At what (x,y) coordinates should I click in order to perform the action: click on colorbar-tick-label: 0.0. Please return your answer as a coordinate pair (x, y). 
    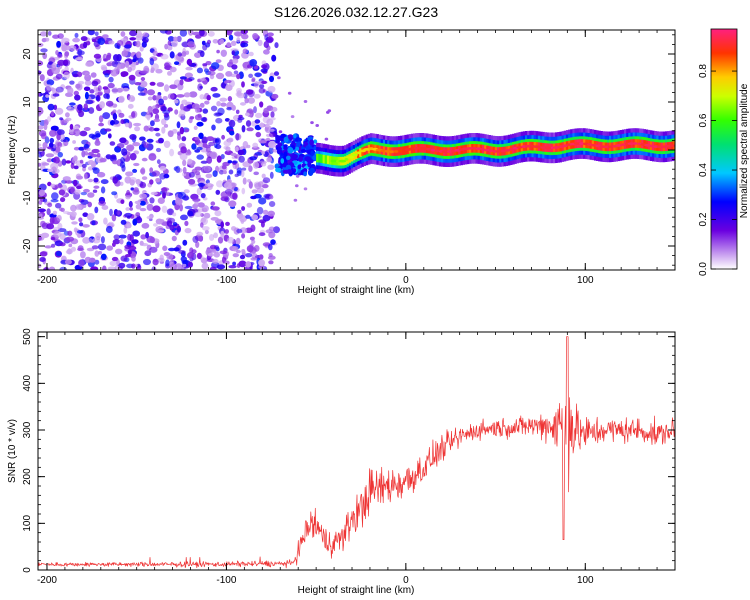
    Looking at the image, I should click on (703, 269).